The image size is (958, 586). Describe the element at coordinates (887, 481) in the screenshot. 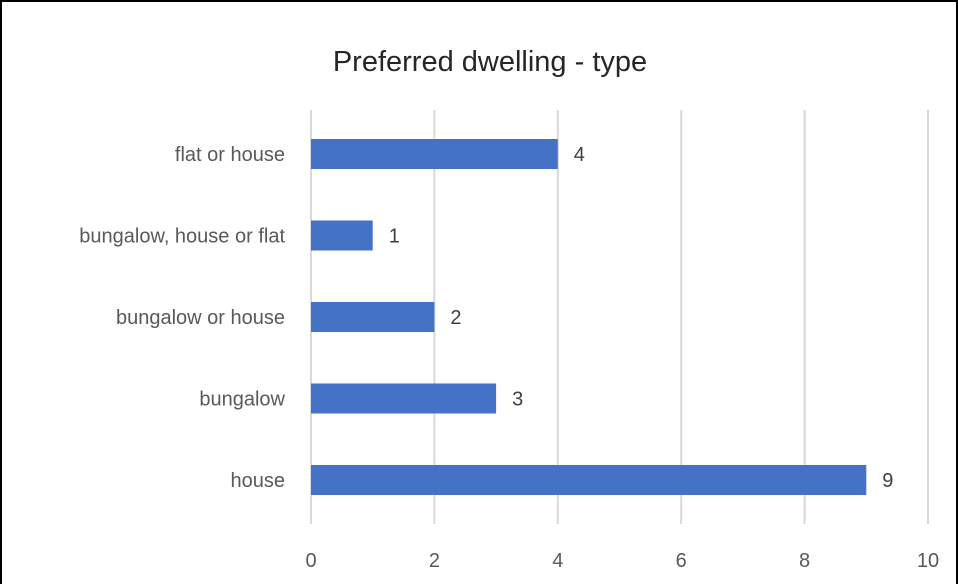

I see `data-label: 9` at that location.